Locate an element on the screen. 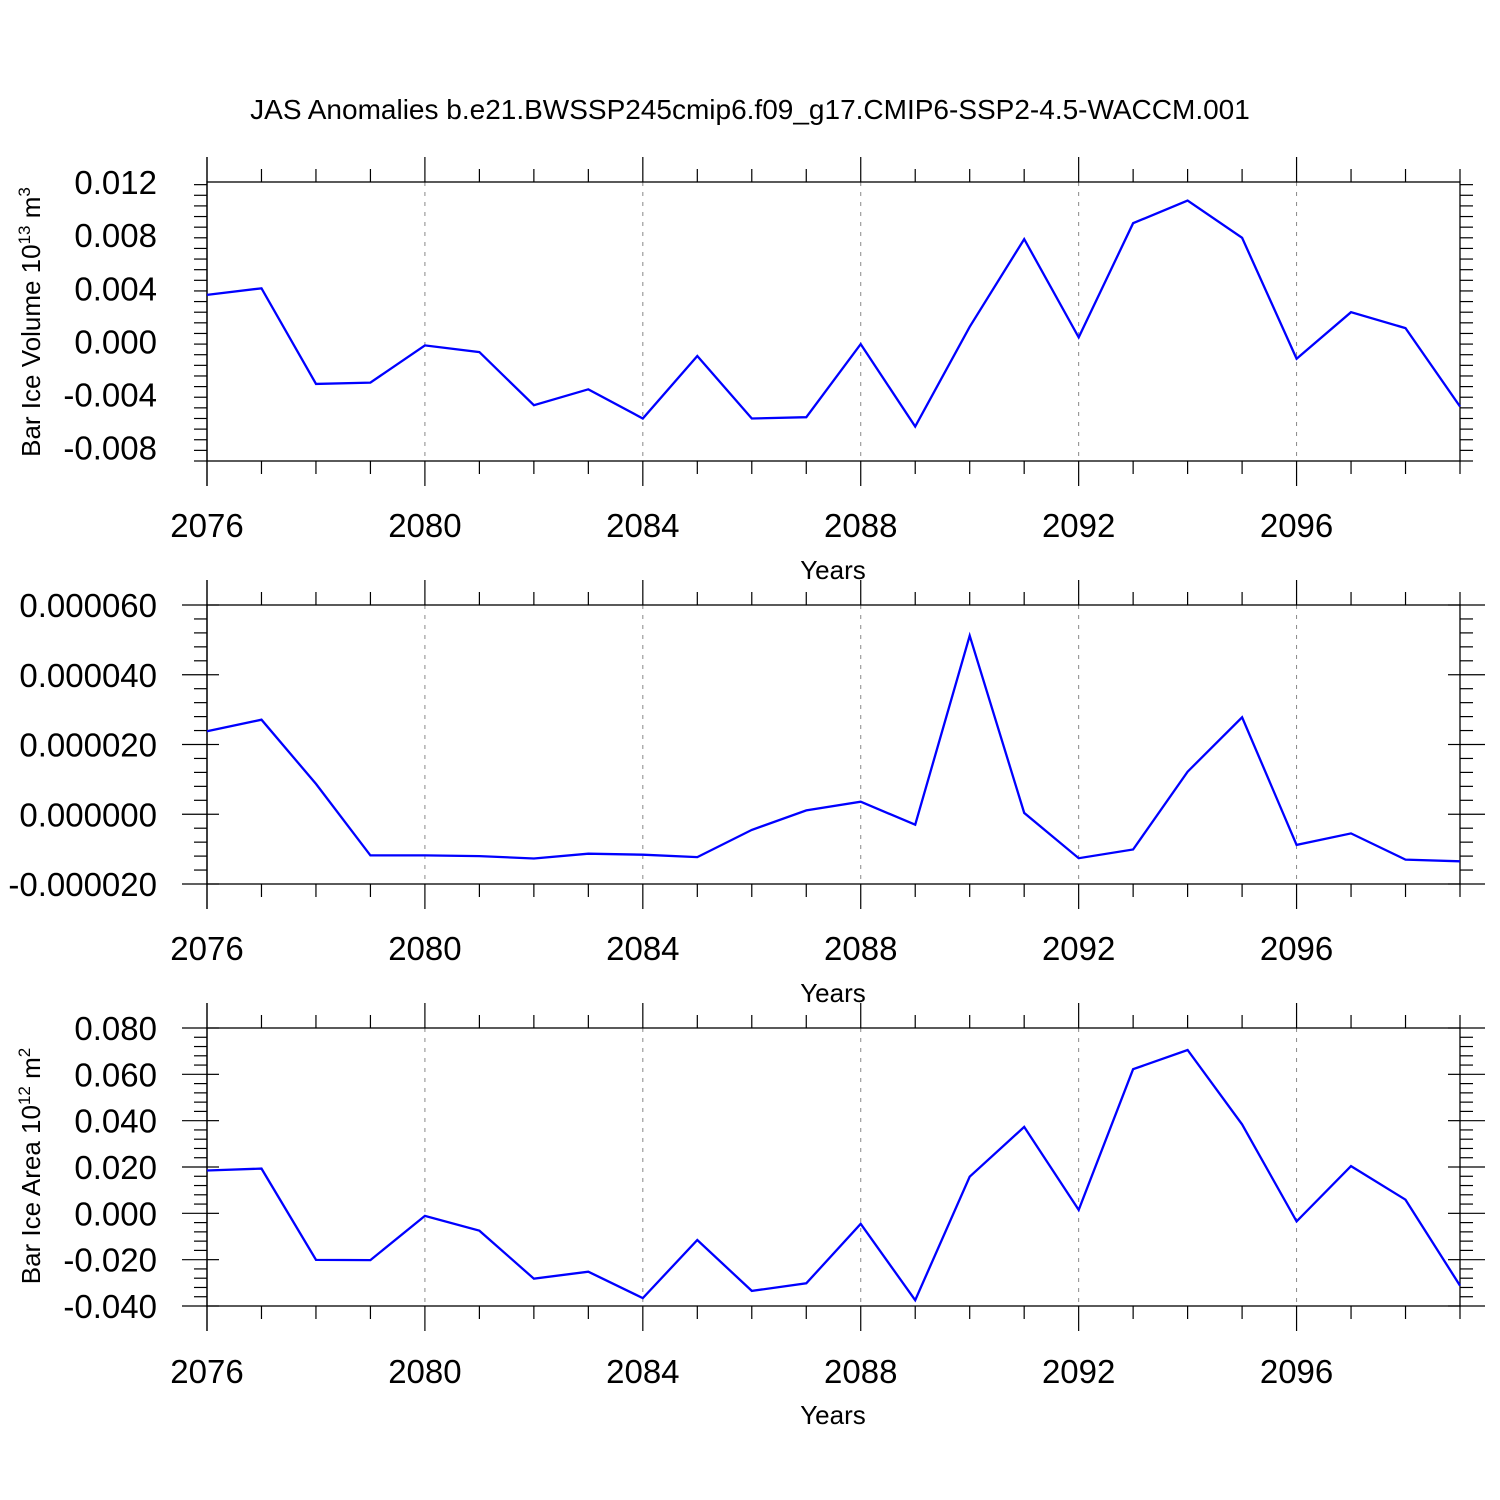  x-axis-label-volume: Years is located at coordinates (833, 570).